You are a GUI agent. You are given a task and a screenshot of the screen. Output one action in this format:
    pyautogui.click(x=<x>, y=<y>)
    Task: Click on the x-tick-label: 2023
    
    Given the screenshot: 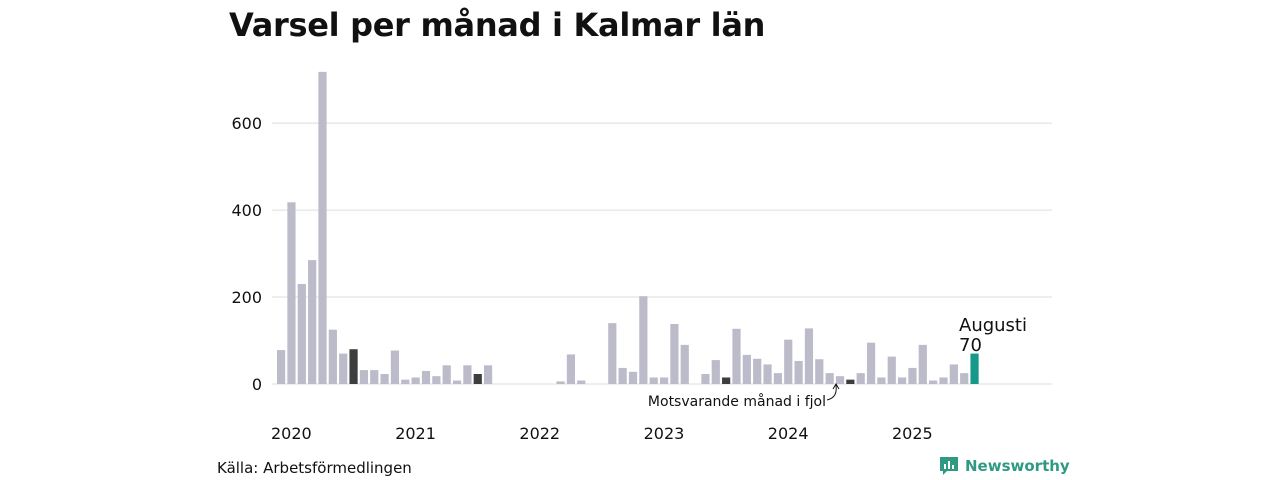 What is the action you would take?
    pyautogui.click(x=664, y=433)
    